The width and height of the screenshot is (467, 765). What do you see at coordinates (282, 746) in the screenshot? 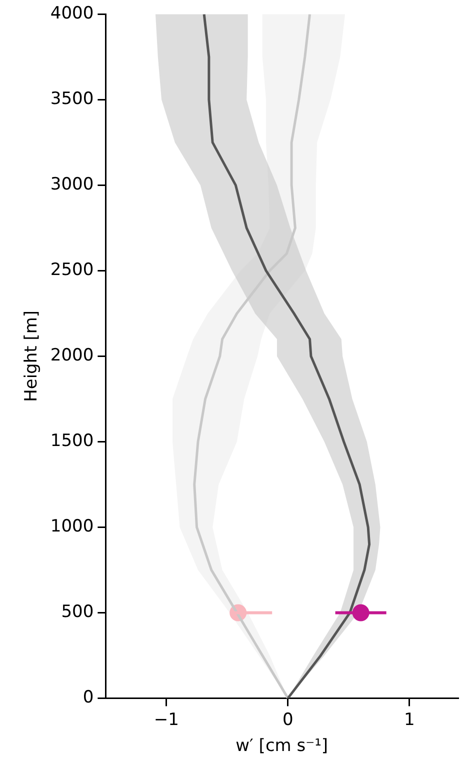
I see `x-axis-title: w′ [cm s⁻¹]` at bounding box center [282, 746].